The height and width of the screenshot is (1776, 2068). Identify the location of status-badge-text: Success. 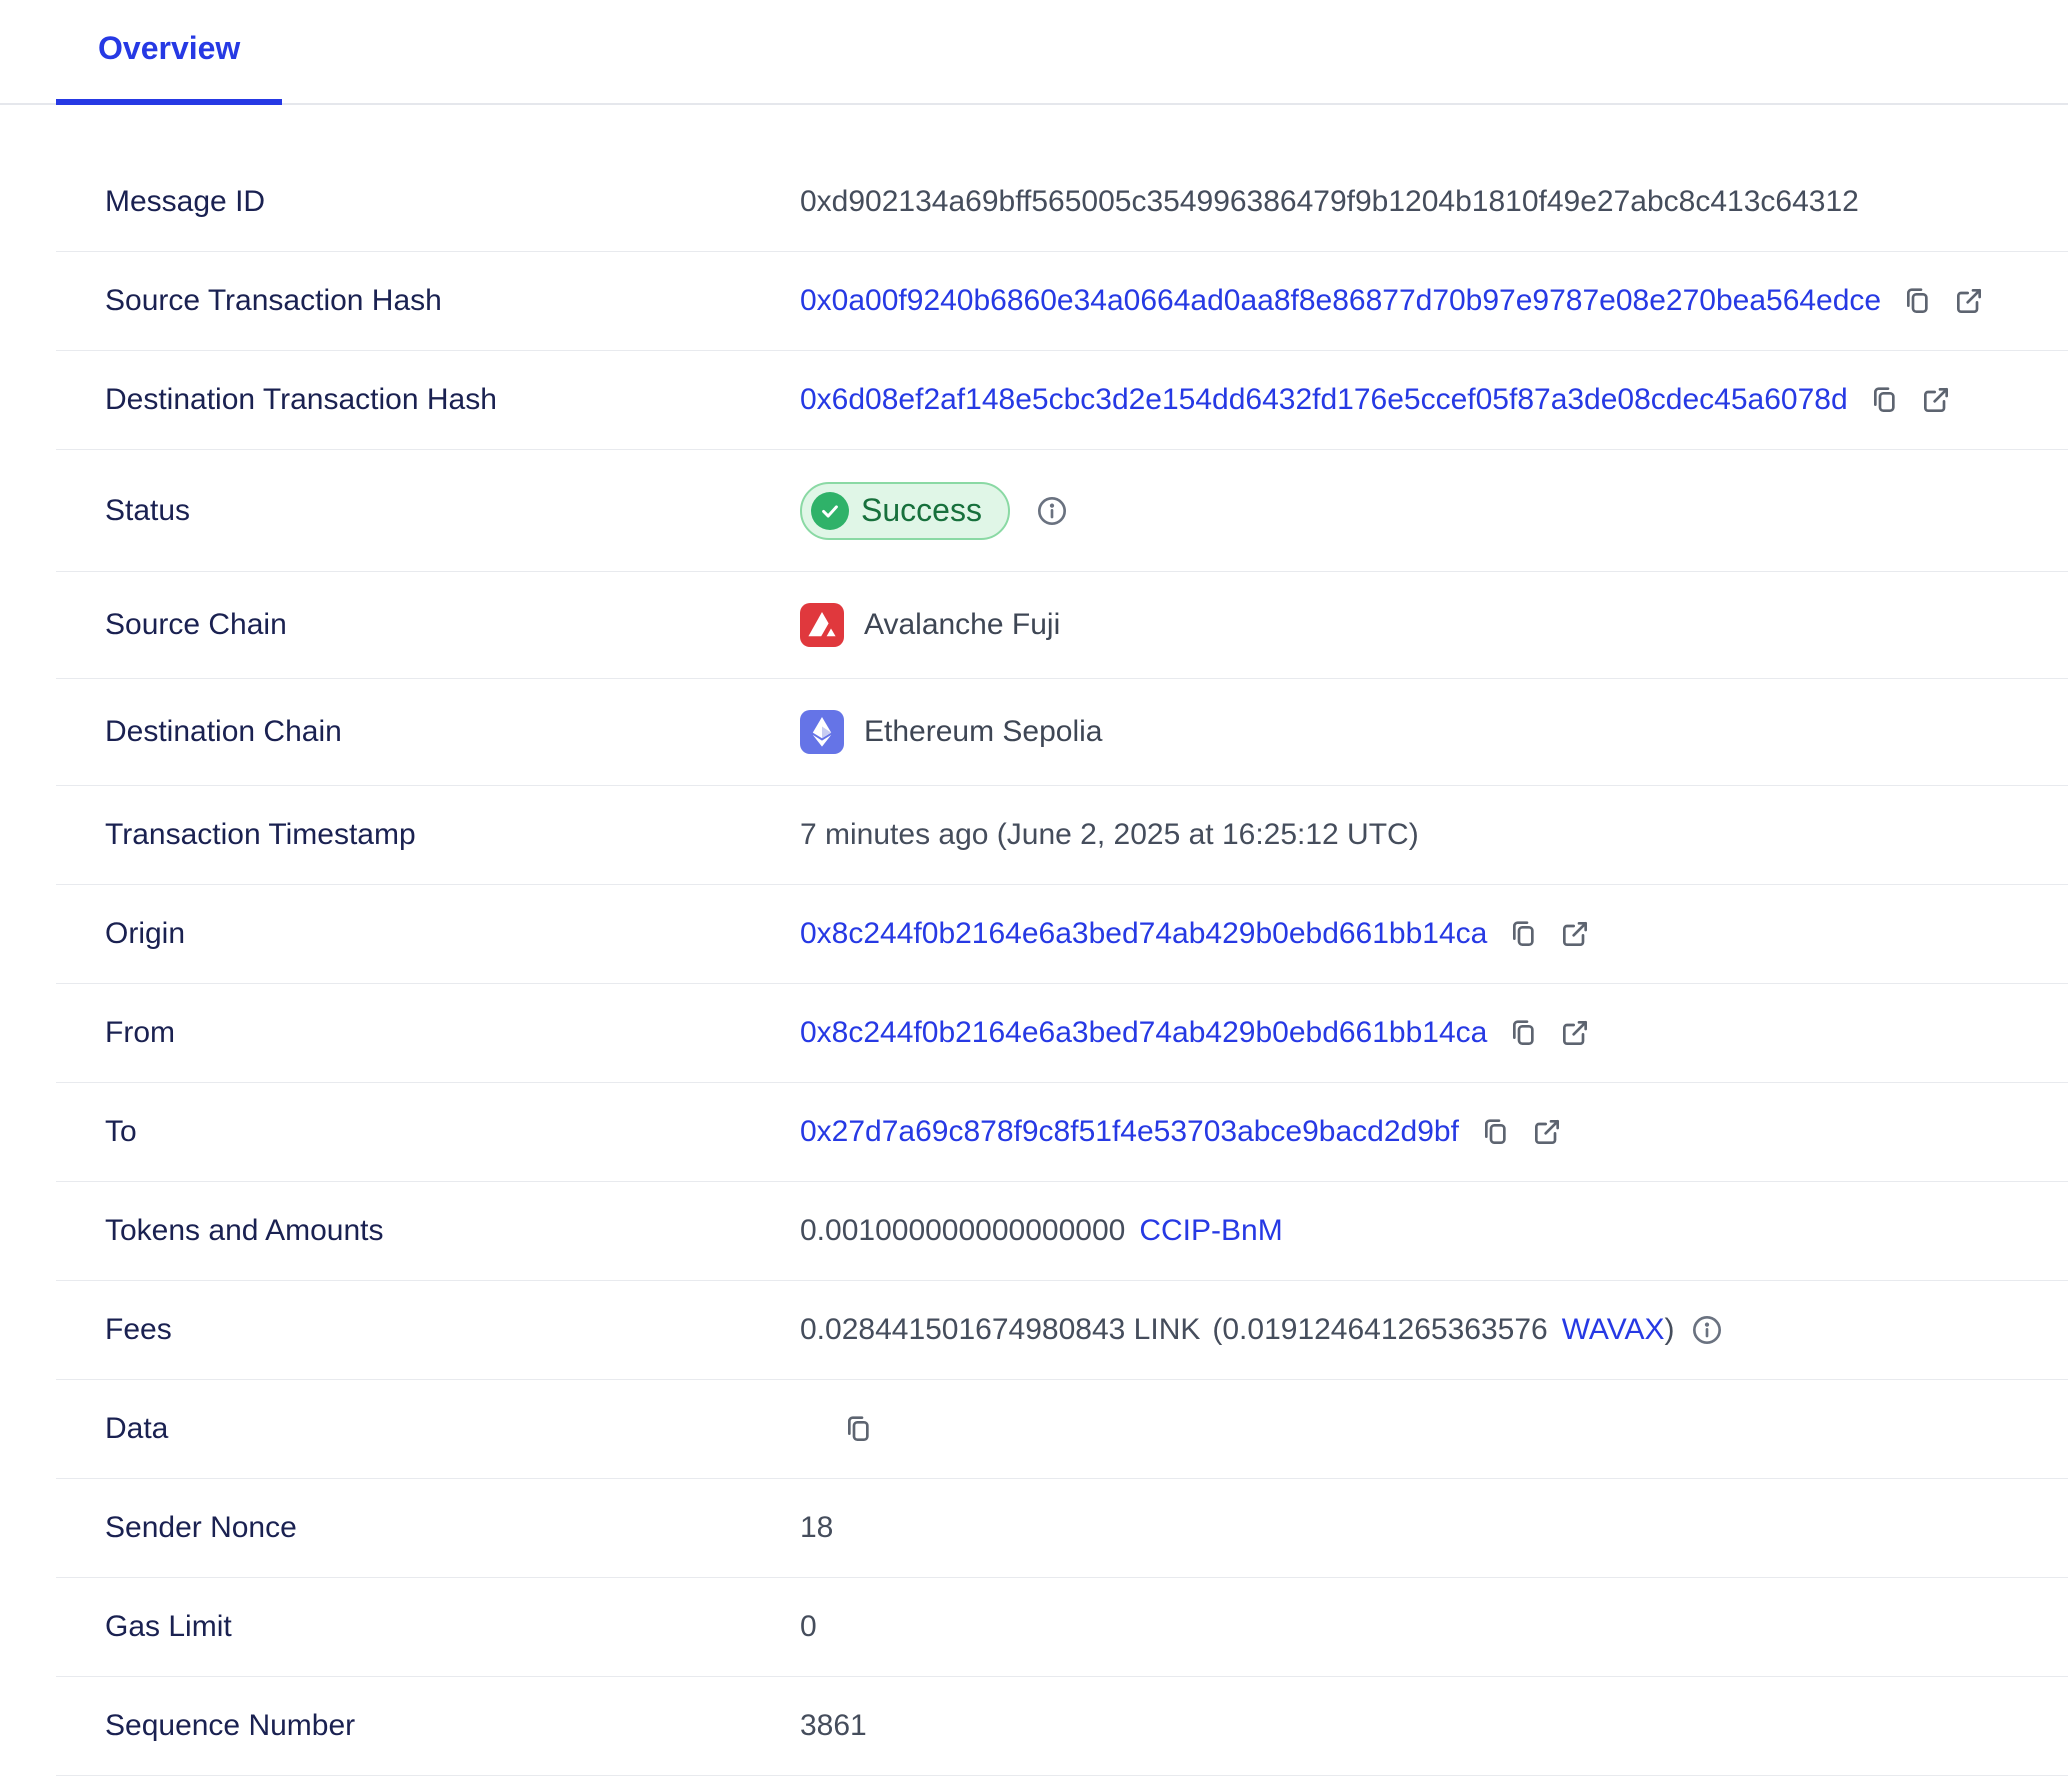
(921, 510).